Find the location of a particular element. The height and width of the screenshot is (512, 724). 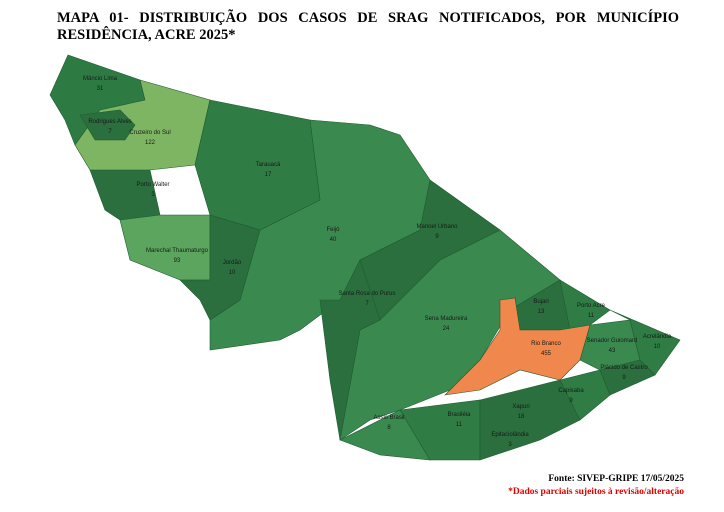

municipality-name: Cruzeiro do Sul is located at coordinates (149, 133).